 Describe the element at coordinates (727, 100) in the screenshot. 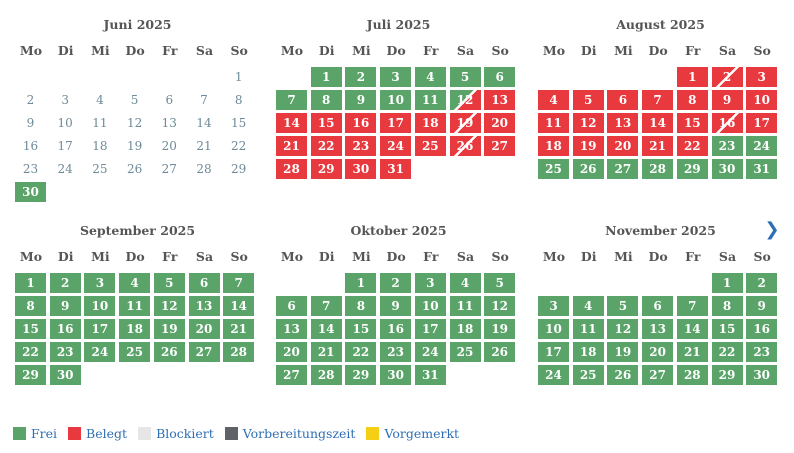

I see `calendar-day: 9` at that location.